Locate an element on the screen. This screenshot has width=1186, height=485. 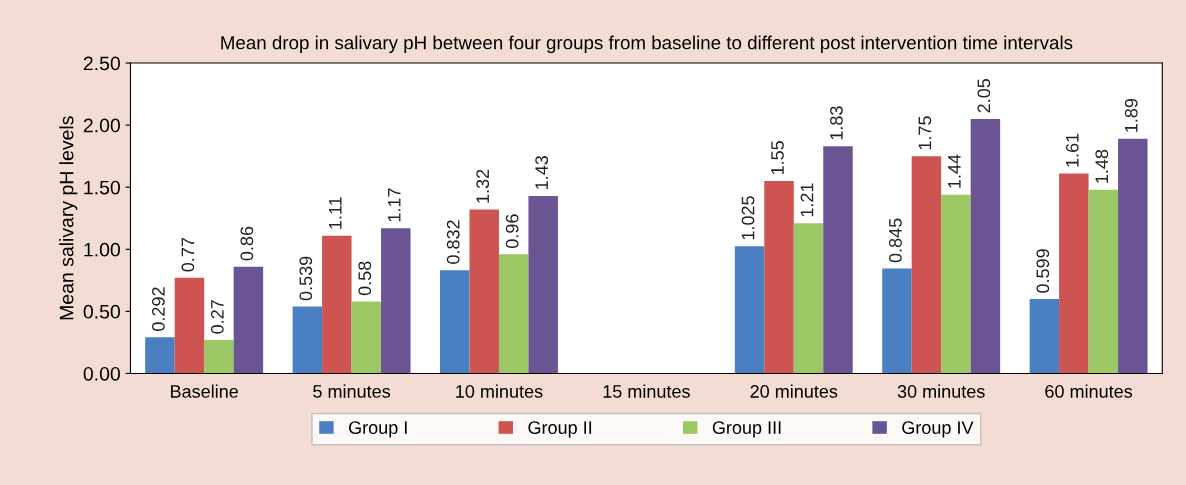
y-tick-label: 1.50 is located at coordinates (102, 187).